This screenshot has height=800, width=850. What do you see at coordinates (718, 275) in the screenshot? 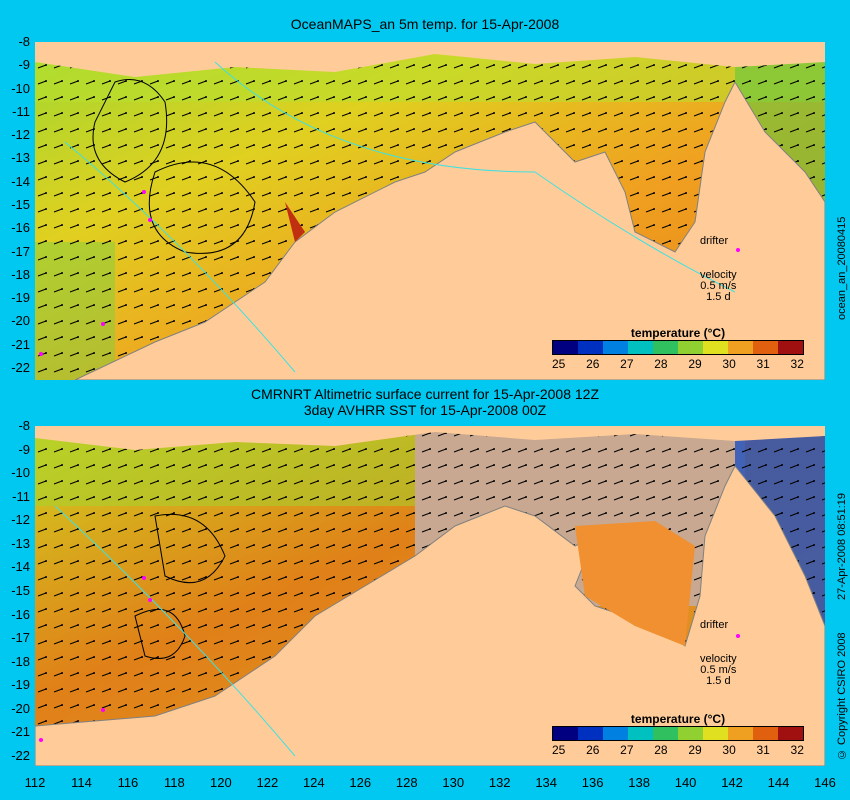
I see `panel1-velocity-label: velocity` at bounding box center [718, 275].